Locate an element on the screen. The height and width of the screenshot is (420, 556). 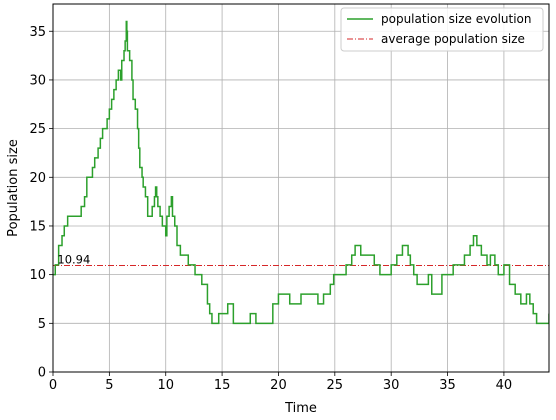
x-tick-label: 10 is located at coordinates (165, 385).